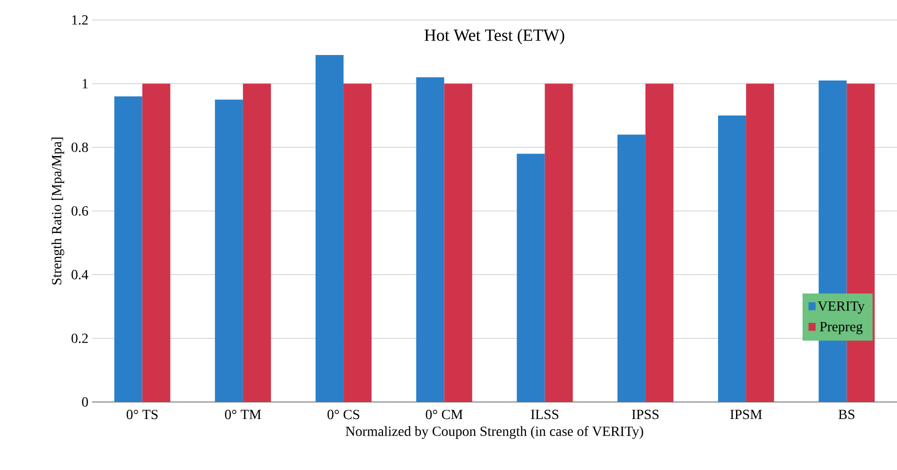 This screenshot has height=470, width=897. What do you see at coordinates (80, 20) in the screenshot?
I see `y-tick-label: 1.2` at bounding box center [80, 20].